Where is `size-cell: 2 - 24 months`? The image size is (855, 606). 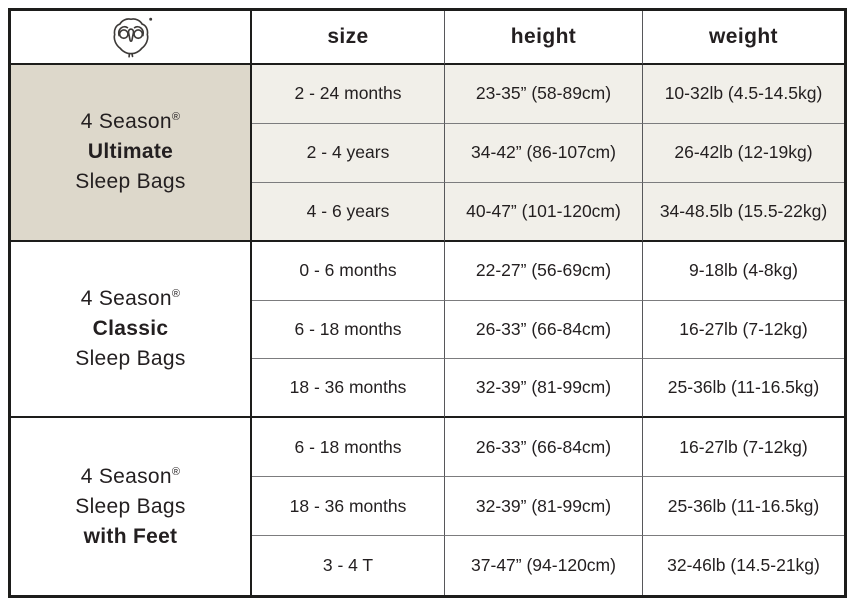
size-cell: 2 - 24 months is located at coordinates (348, 94).